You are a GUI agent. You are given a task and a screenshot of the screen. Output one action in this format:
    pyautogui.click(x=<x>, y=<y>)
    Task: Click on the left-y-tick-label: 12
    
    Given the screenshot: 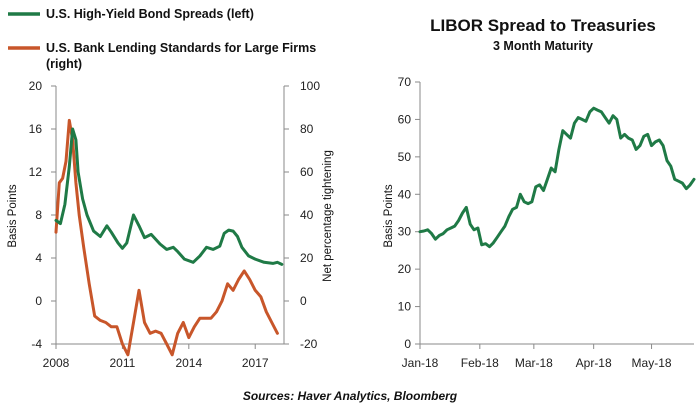 What is the action you would take?
    pyautogui.click(x=36, y=172)
    